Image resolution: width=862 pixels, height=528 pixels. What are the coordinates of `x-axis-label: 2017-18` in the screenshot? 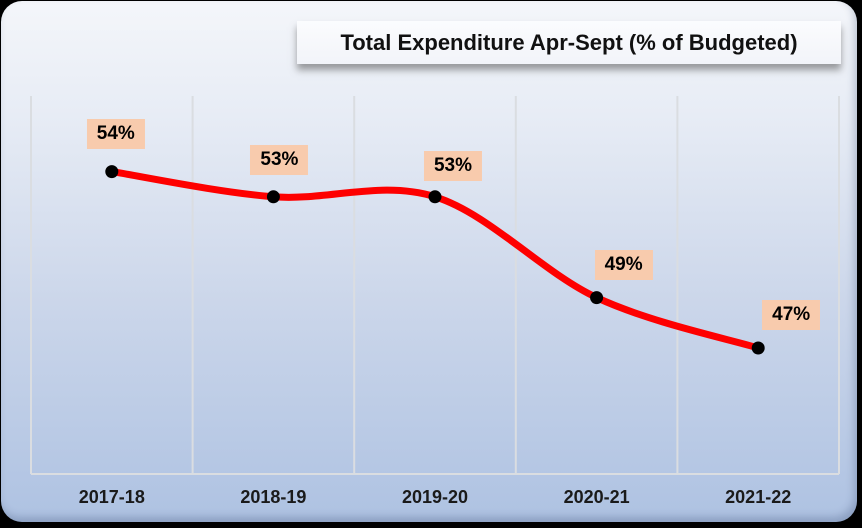 It's located at (111, 497).